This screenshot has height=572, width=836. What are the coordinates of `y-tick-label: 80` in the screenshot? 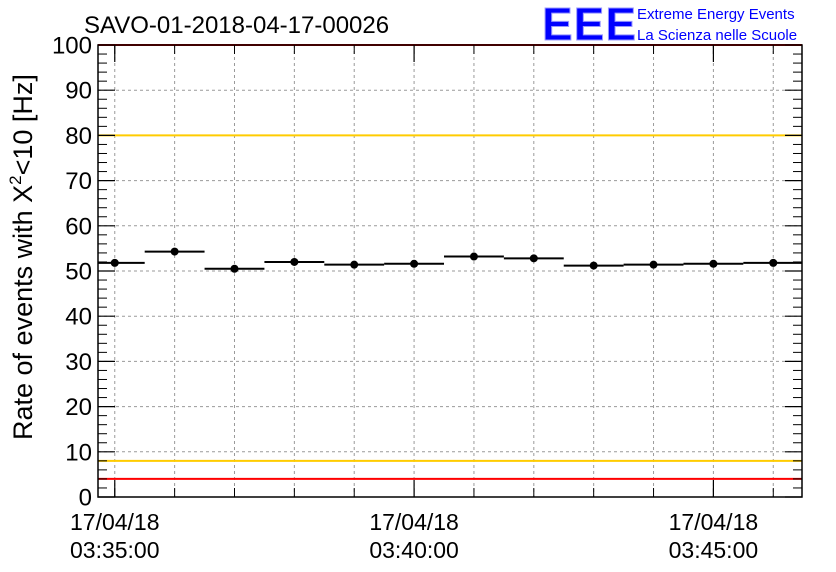 It's located at (78, 136).